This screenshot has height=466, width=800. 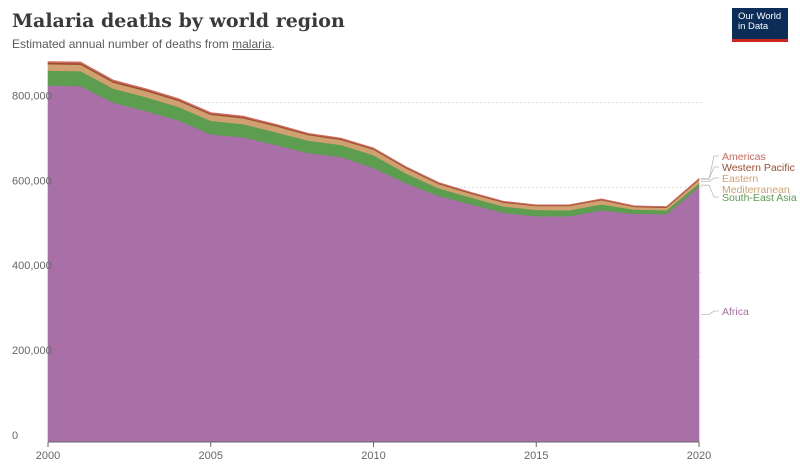 What do you see at coordinates (759, 198) in the screenshot?
I see `series-label-south-east-asia: South-East Asia` at bounding box center [759, 198].